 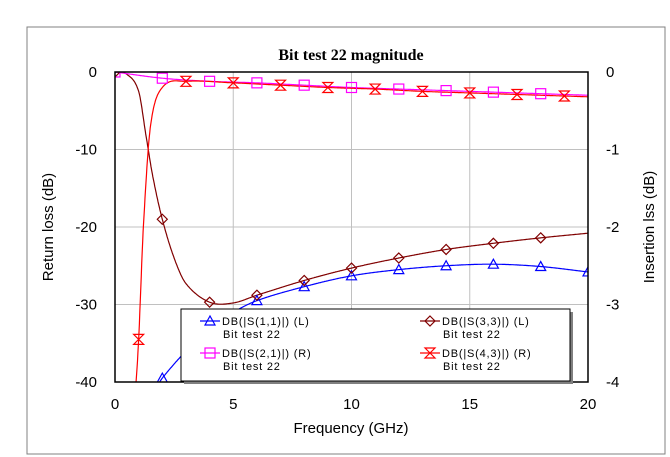 I want to click on y-left-tick-label: 0, so click(x=93, y=72).